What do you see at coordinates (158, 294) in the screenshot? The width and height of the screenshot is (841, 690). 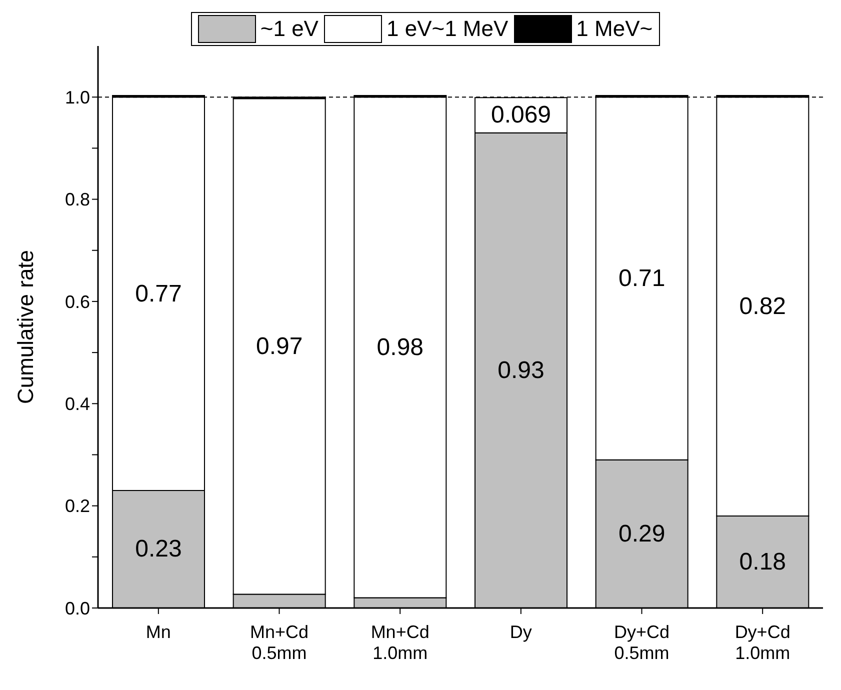 I see `data-label: 0.77` at bounding box center [158, 294].